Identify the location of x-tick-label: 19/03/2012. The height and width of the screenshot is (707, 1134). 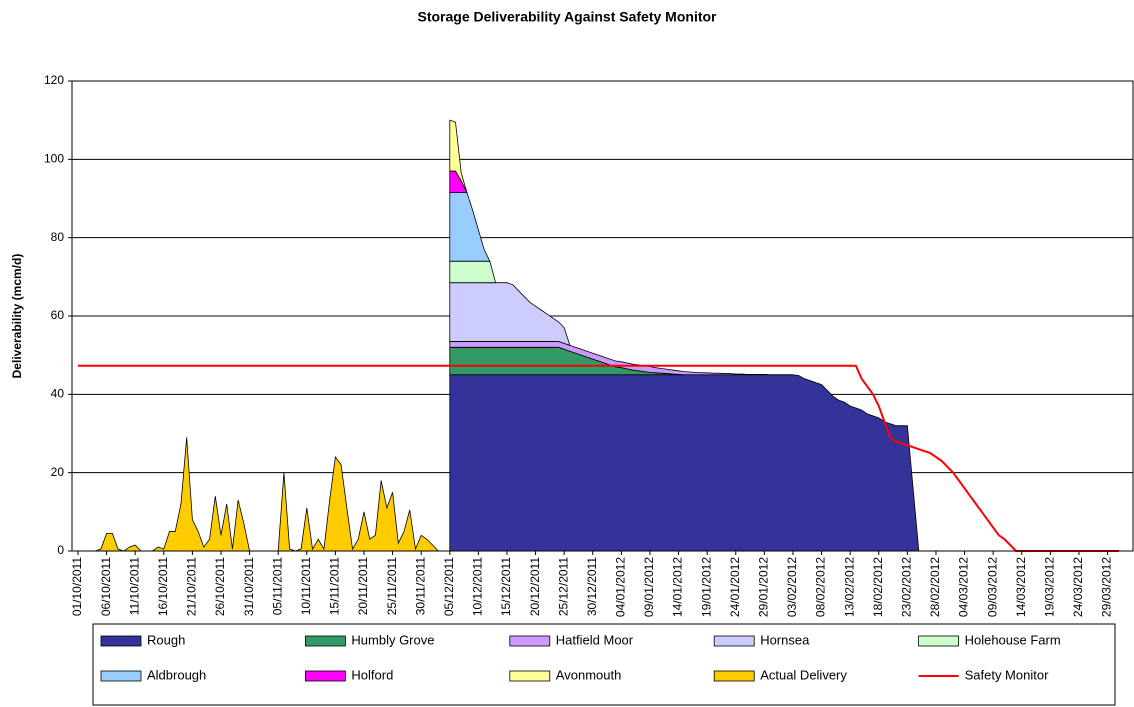
(1050, 587).